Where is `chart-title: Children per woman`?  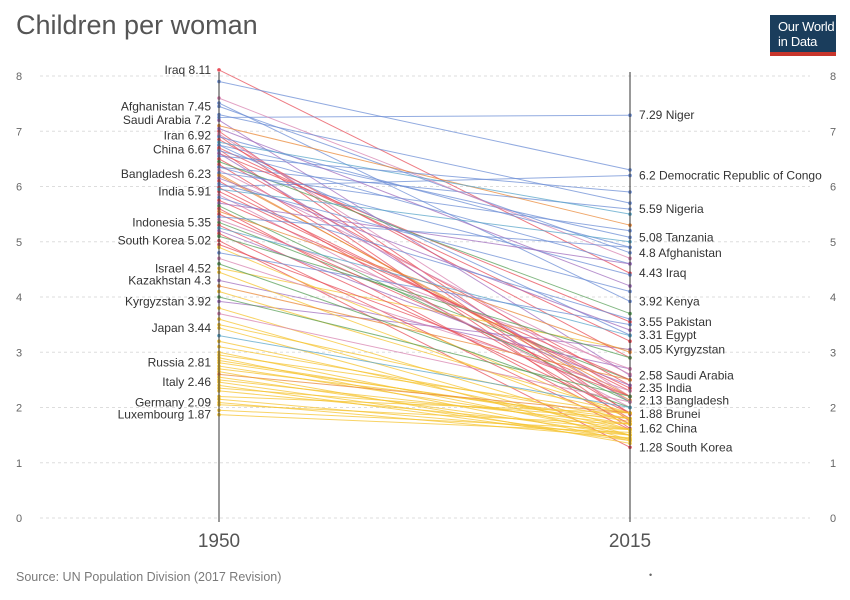
chart-title: Children per woman is located at coordinates (137, 25).